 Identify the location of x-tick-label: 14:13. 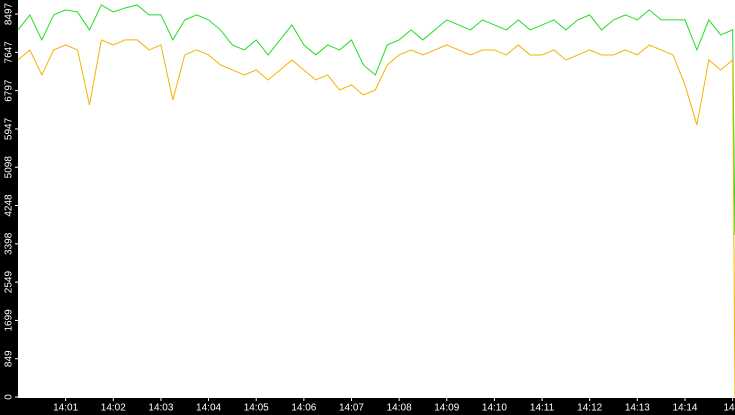
(637, 408).